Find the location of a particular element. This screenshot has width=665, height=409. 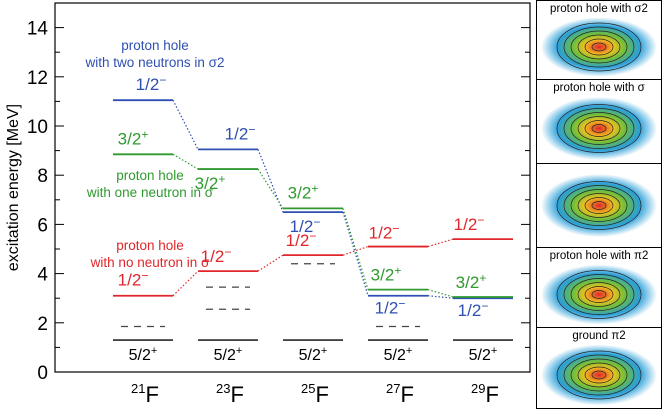

panel-title: proton hole with π2 is located at coordinates (599, 256).